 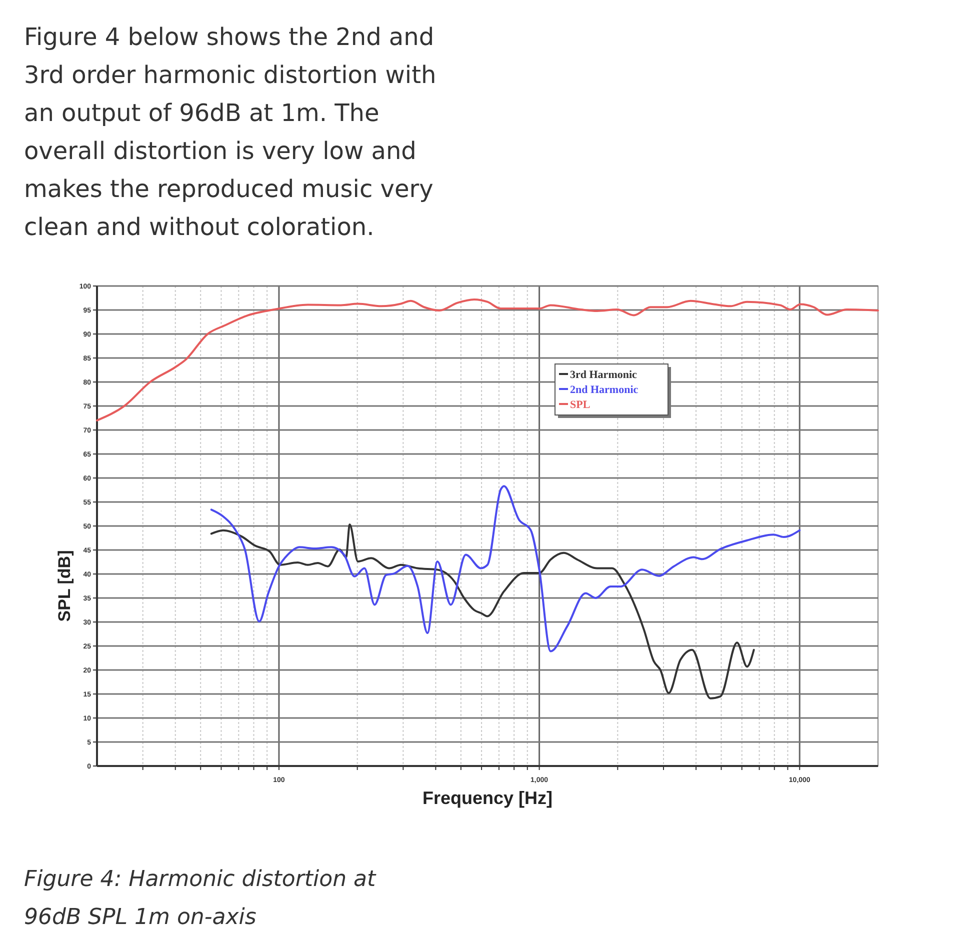 I want to click on x-axis-title: Frequency [Hz], so click(x=487, y=798).